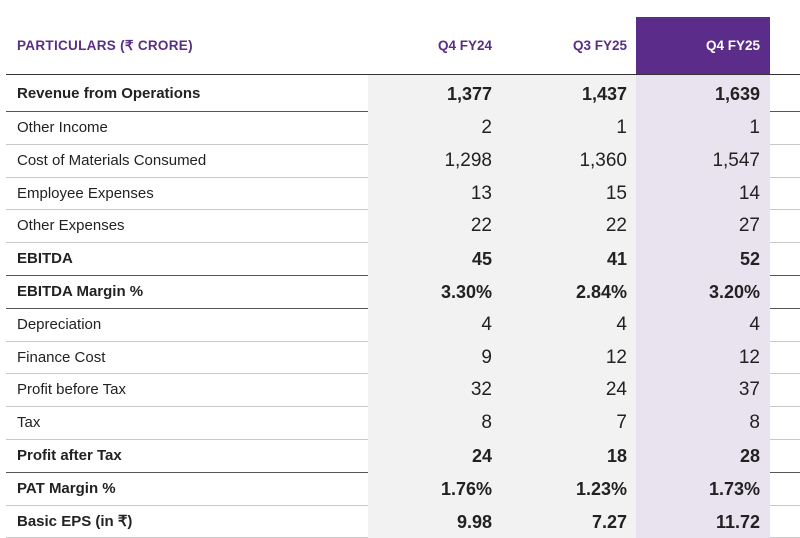  Describe the element at coordinates (59, 324) in the screenshot. I see `row-label: Depreciation` at that location.